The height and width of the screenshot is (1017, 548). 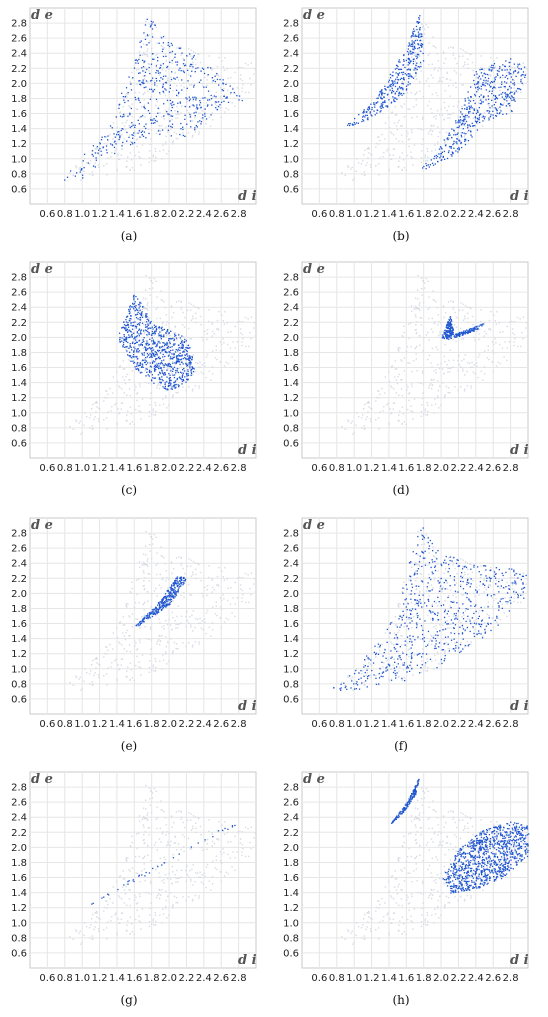 What do you see at coordinates (42, 15) in the screenshot?
I see `axis-label-de: d e` at bounding box center [42, 15].